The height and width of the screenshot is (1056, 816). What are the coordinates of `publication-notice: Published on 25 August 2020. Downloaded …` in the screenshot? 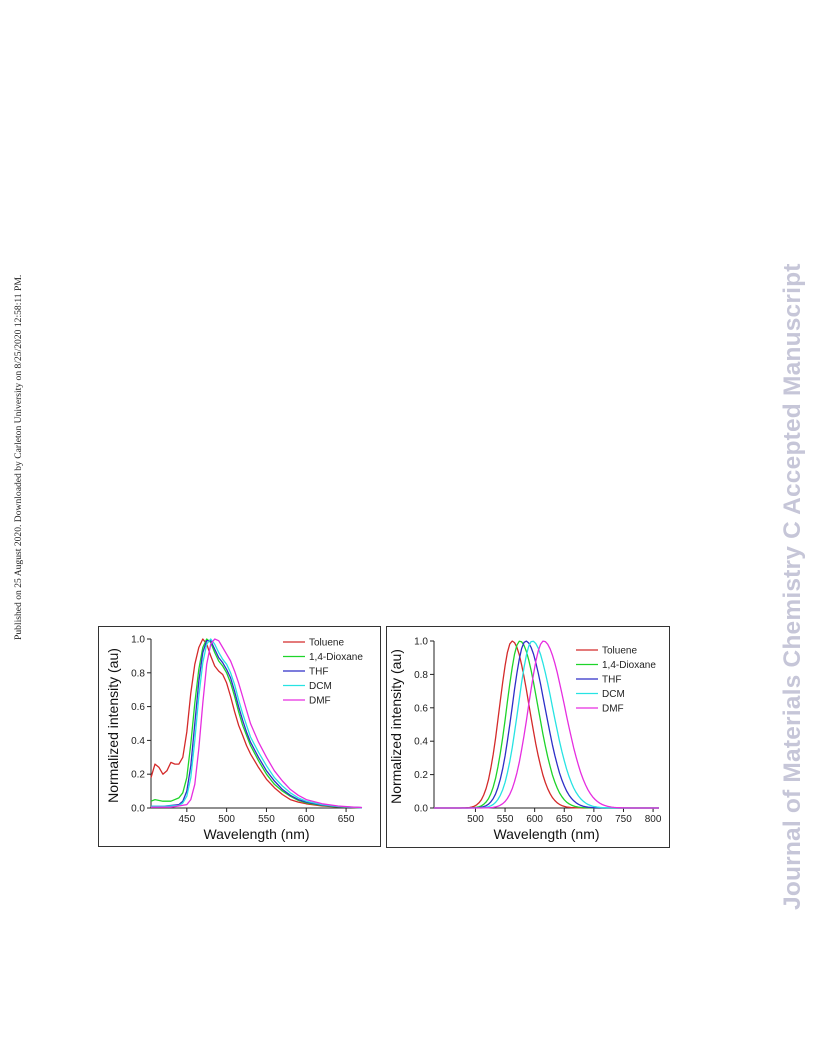 It's located at (18, 457).